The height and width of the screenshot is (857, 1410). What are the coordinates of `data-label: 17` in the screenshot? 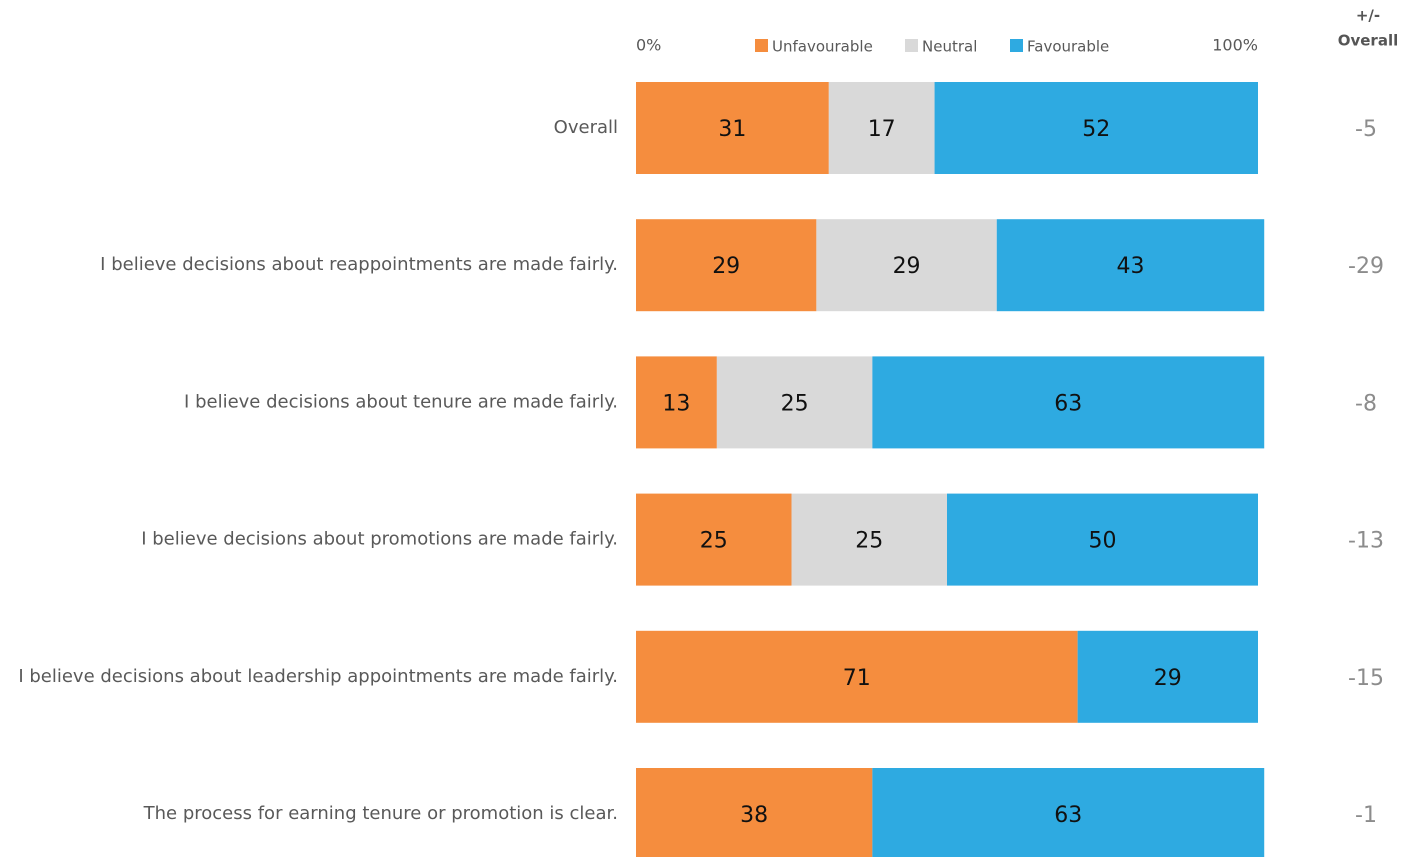 It's located at (882, 129).